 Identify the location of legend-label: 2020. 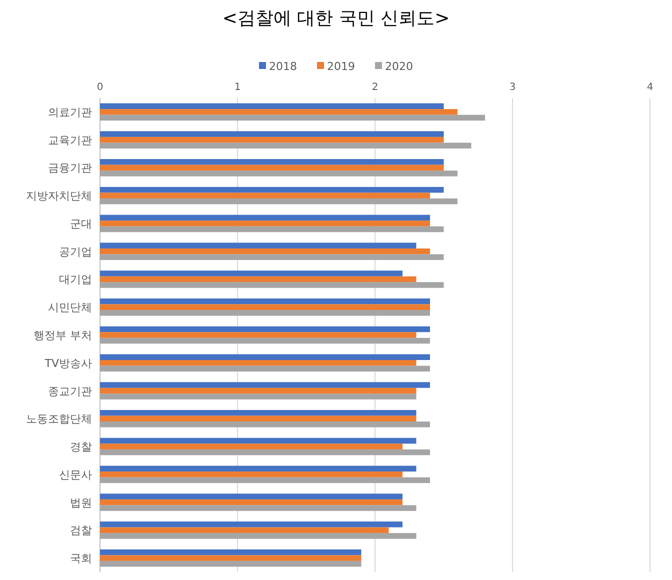
(399, 66).